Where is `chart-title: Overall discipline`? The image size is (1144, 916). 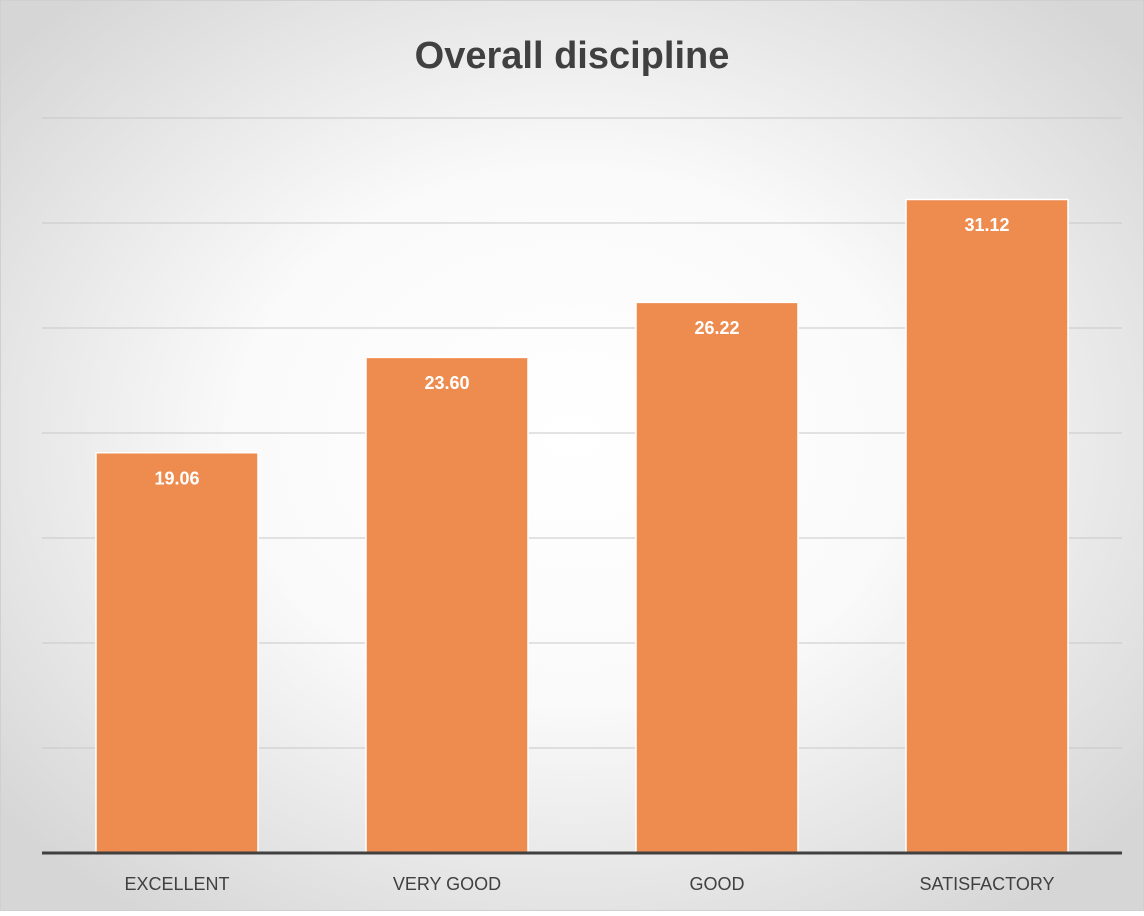
chart-title: Overall discipline is located at coordinates (572, 56).